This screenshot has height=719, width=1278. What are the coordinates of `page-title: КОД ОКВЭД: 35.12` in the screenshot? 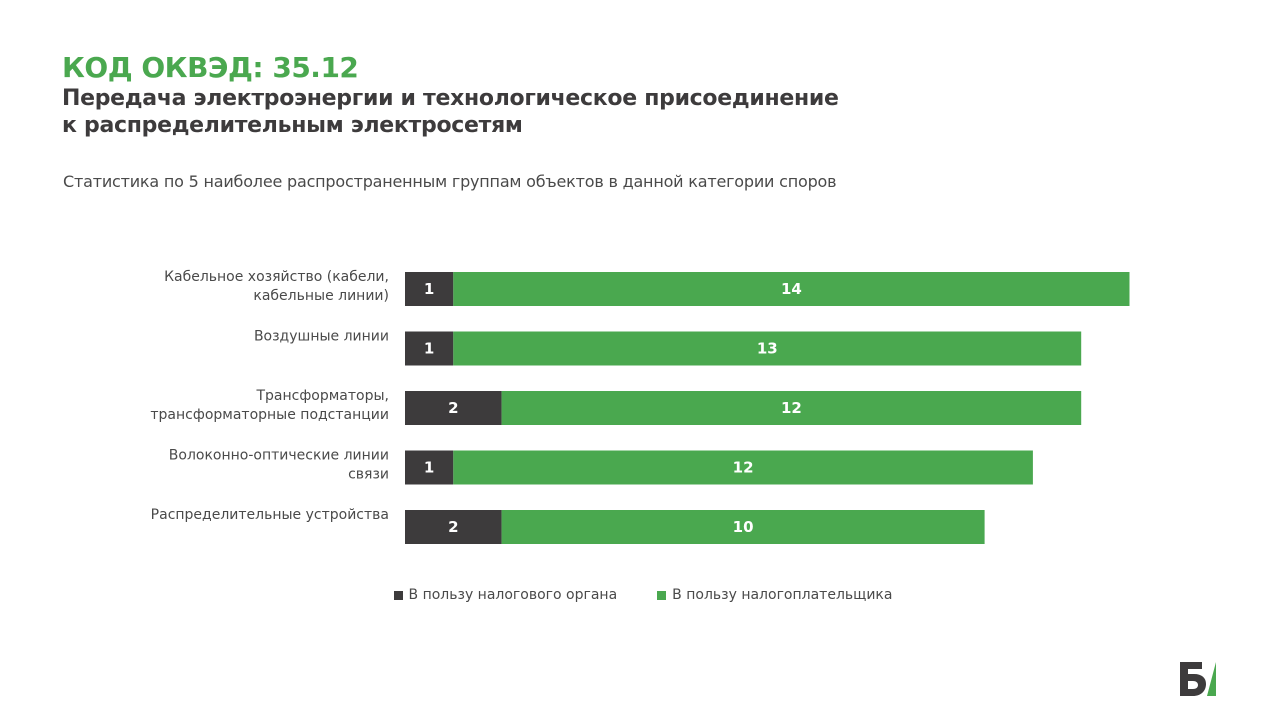 It's located at (210, 67).